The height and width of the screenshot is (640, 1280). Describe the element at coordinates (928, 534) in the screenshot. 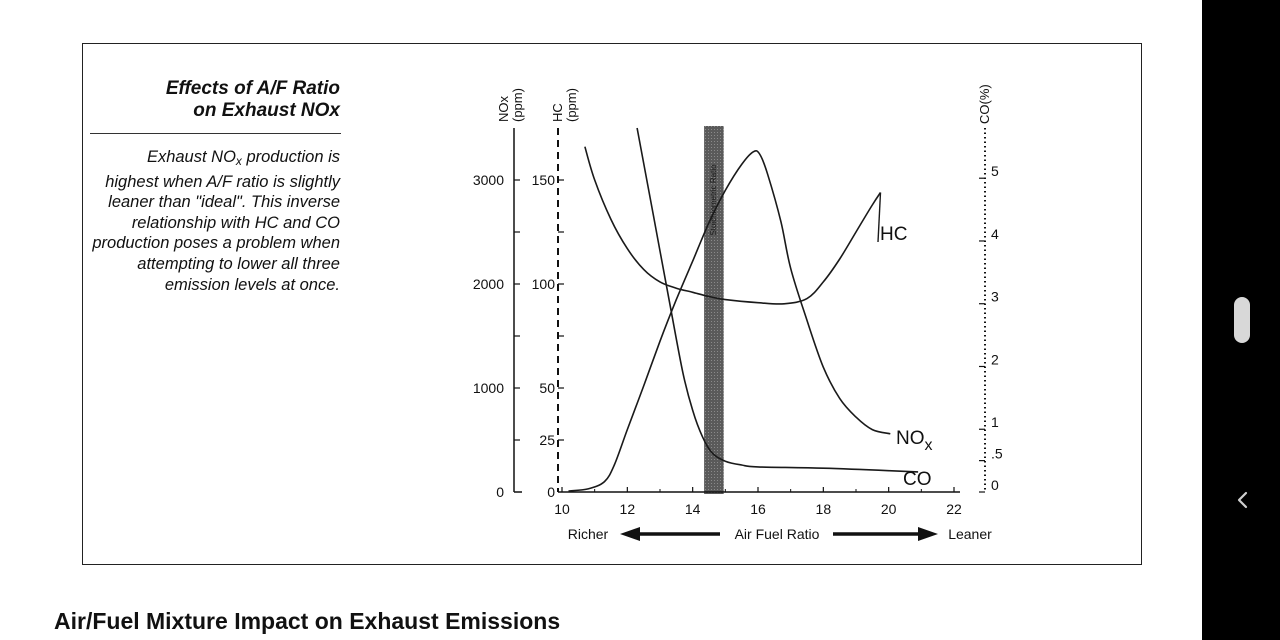

I see `leaner-arrow-head` at that location.